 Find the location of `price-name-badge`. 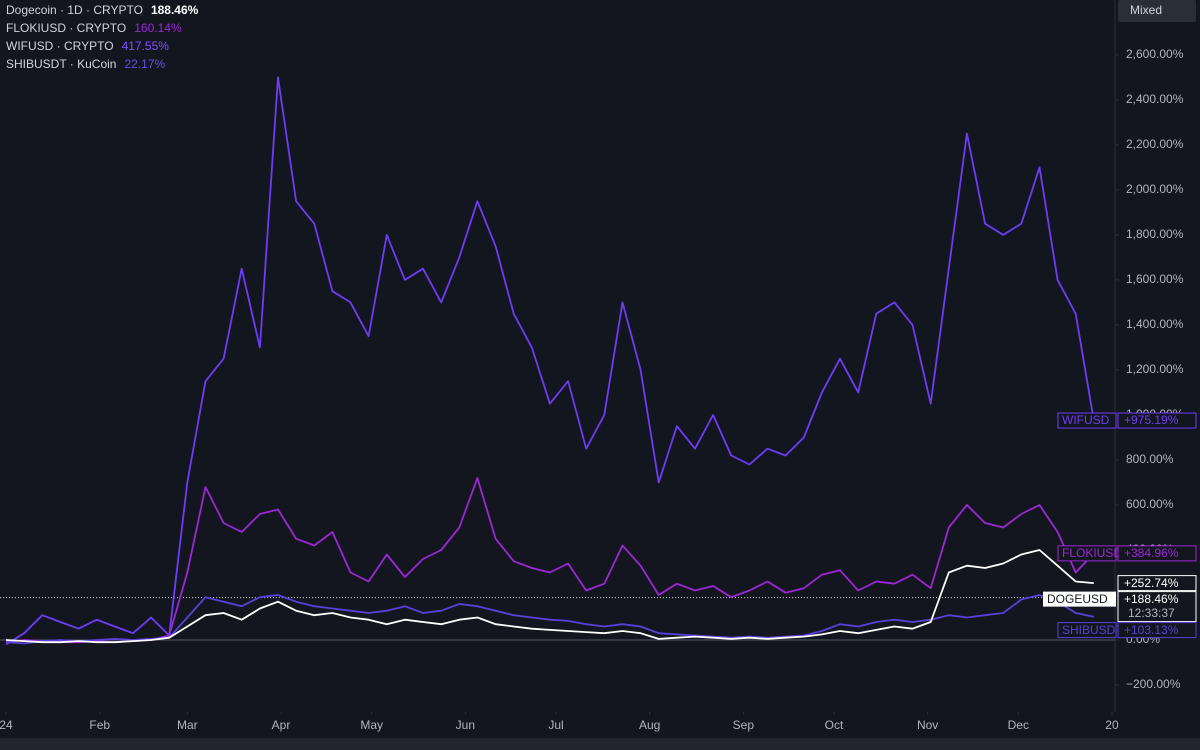

price-name-badge is located at coordinates (1079, 599).